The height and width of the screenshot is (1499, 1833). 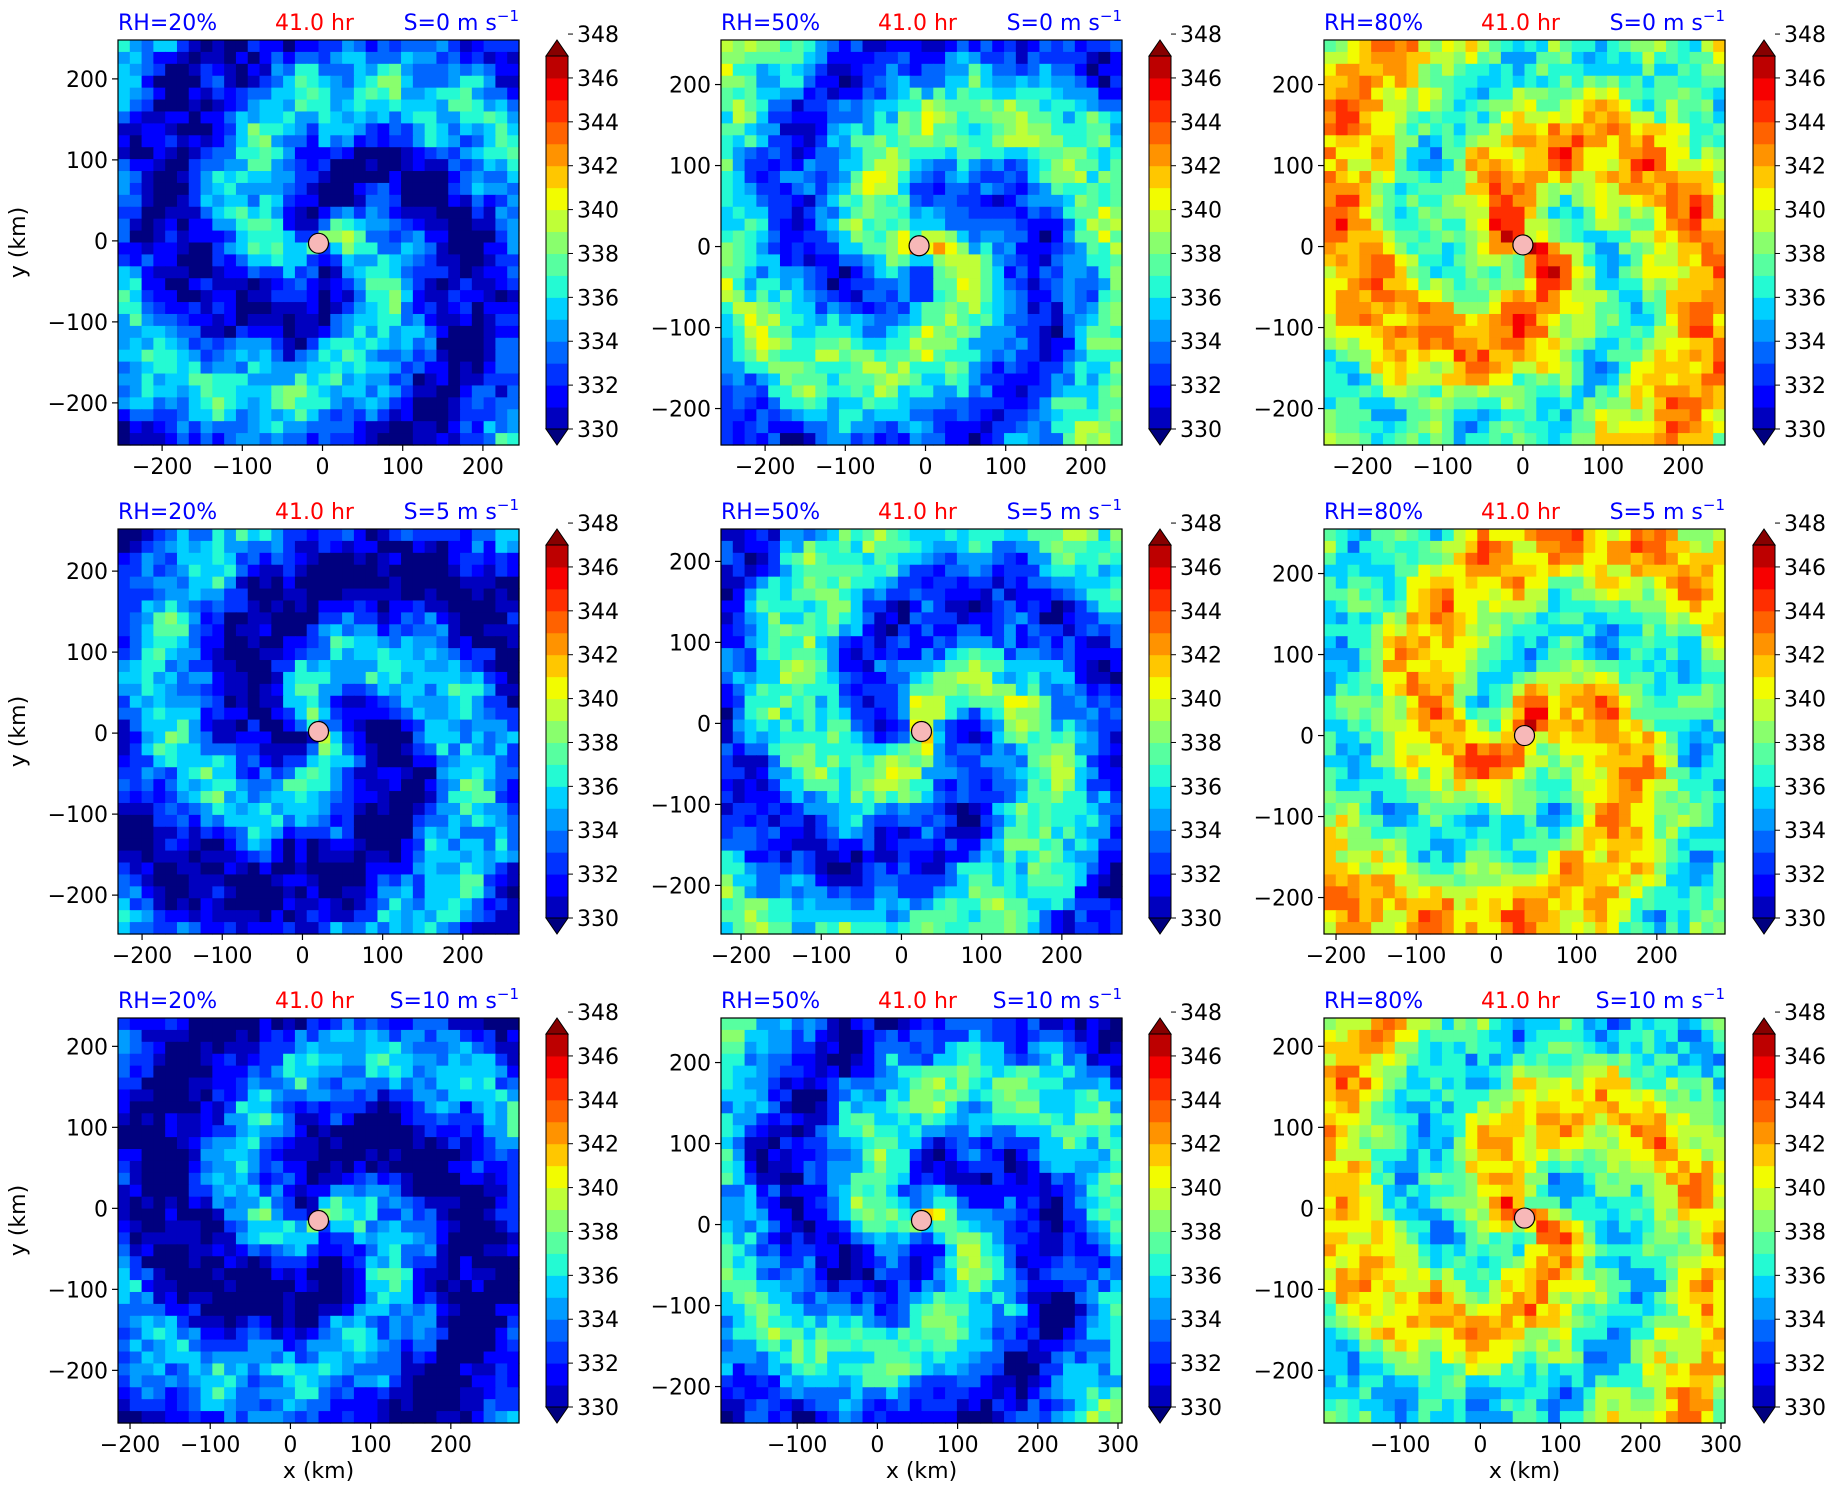 What do you see at coordinates (598, 342) in the screenshot?
I see `colorbar-tick-label: 334` at bounding box center [598, 342].